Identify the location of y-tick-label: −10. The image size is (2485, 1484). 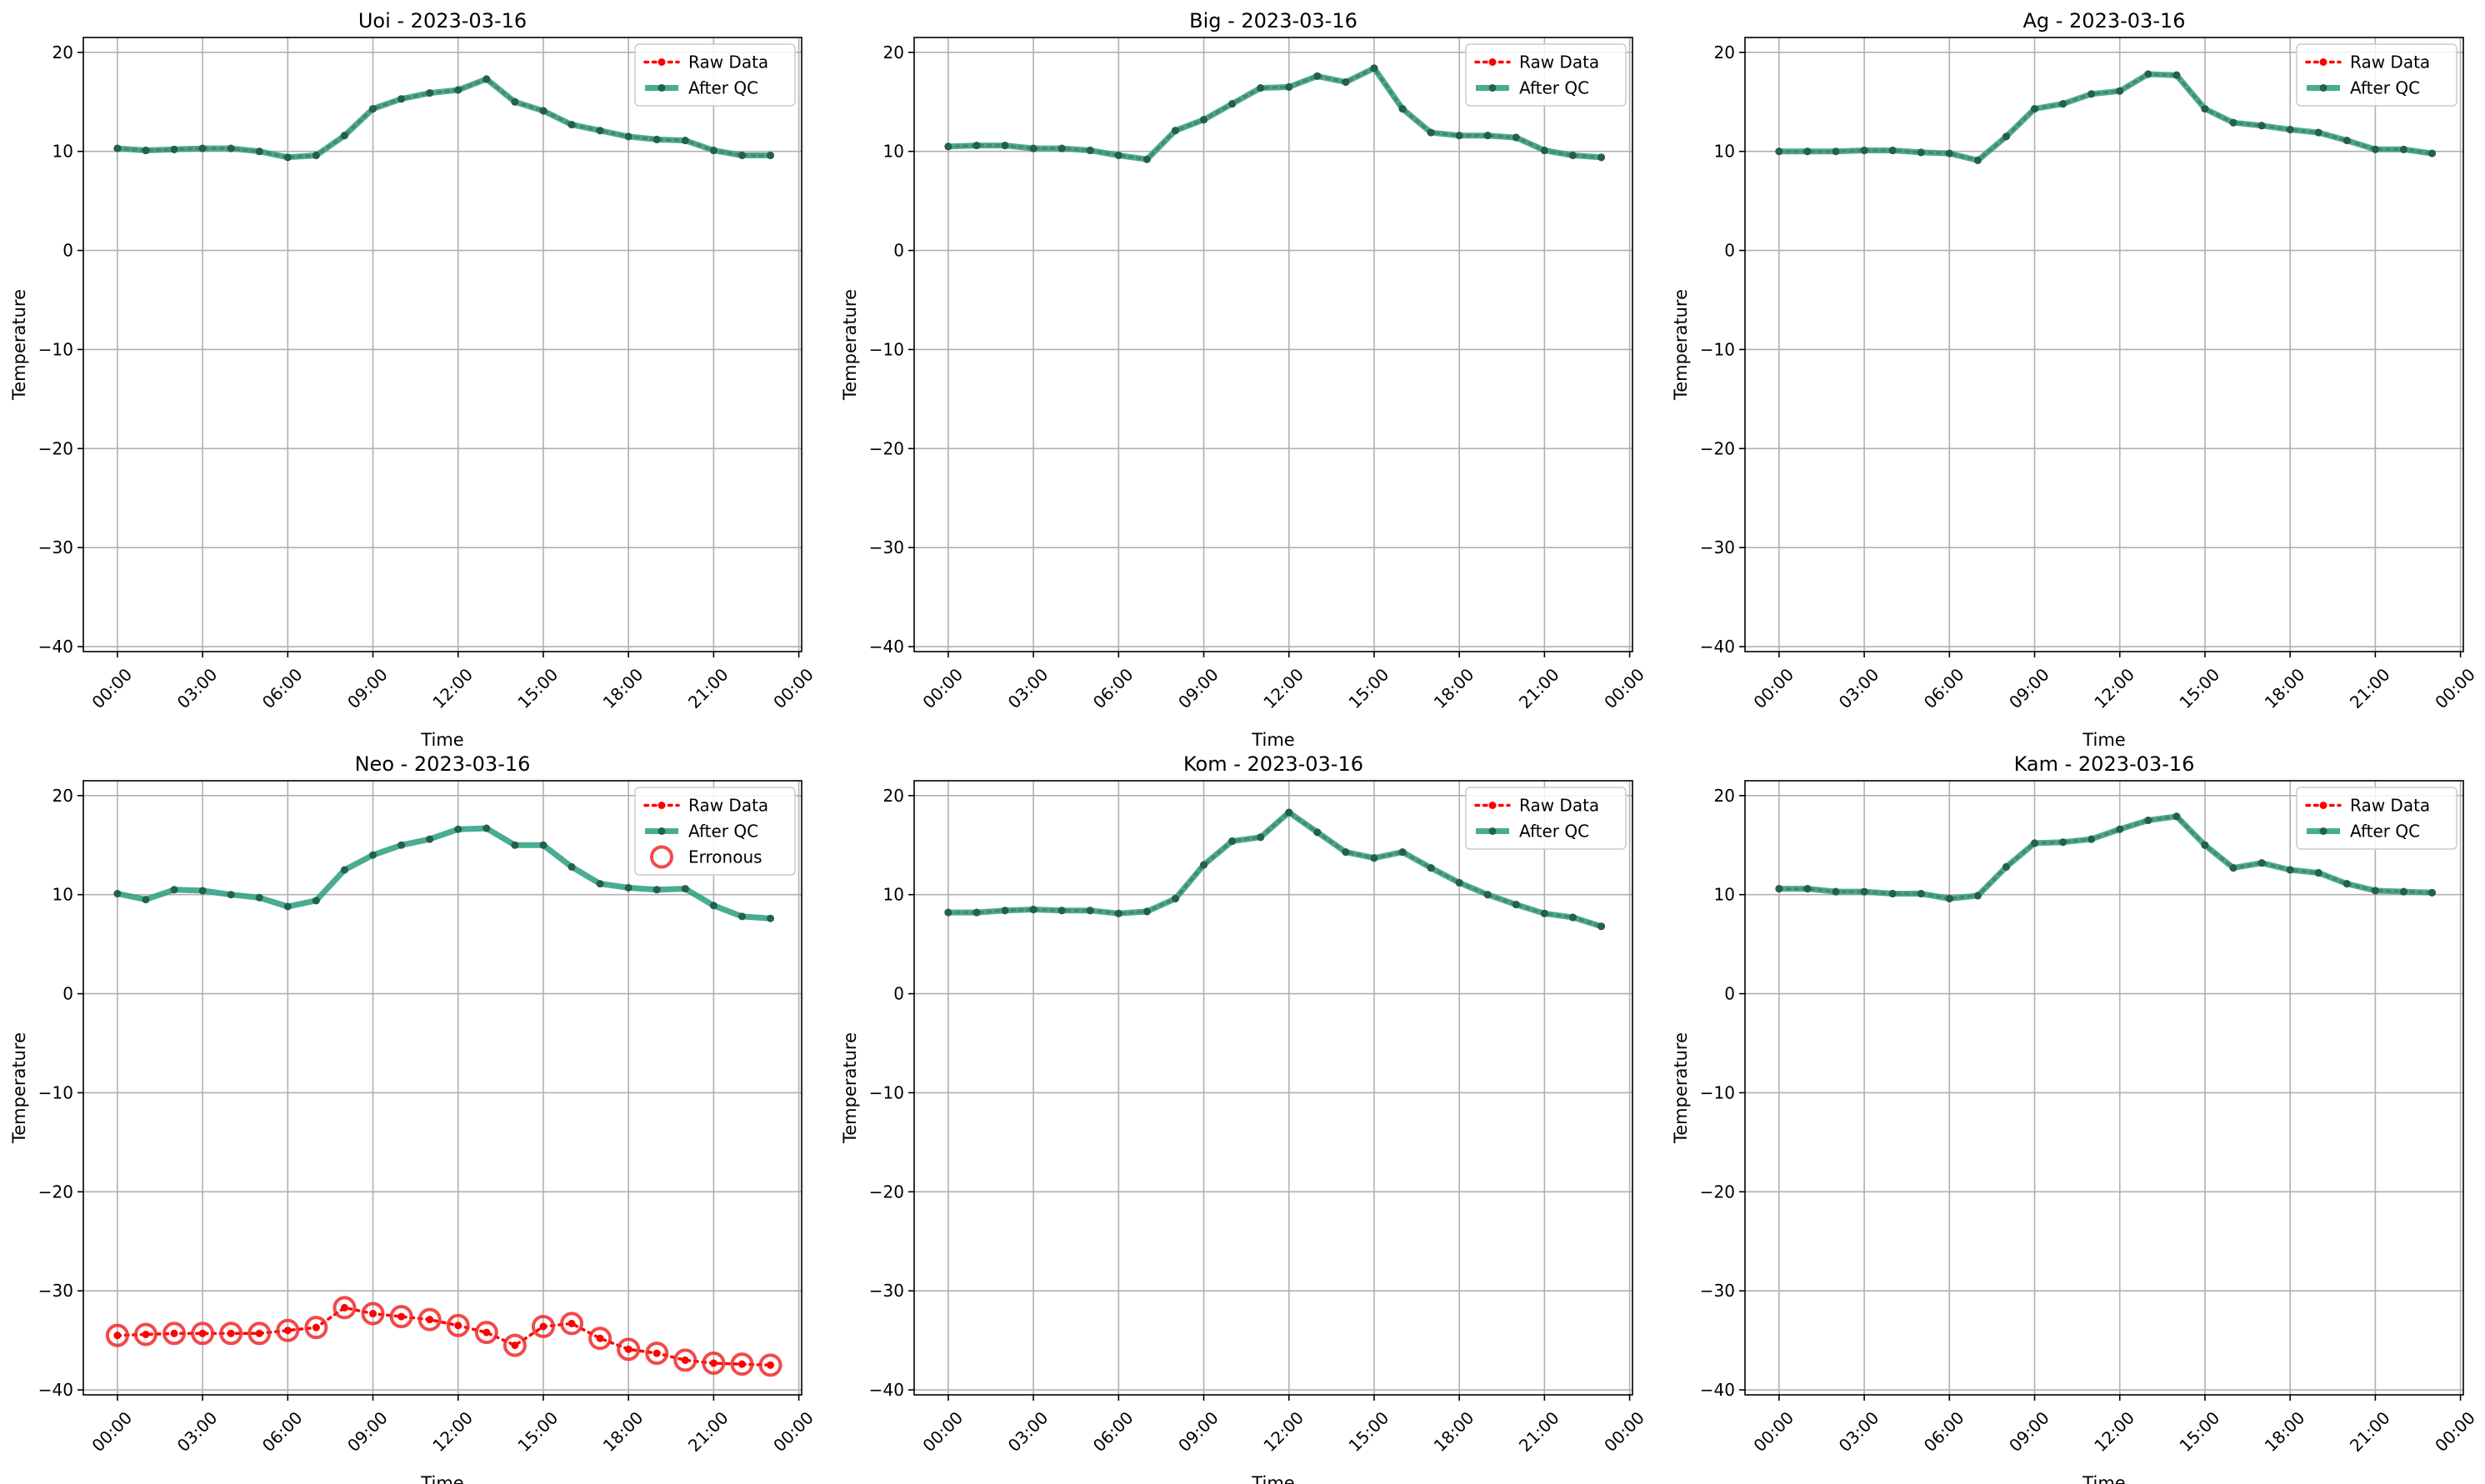
(55, 349).